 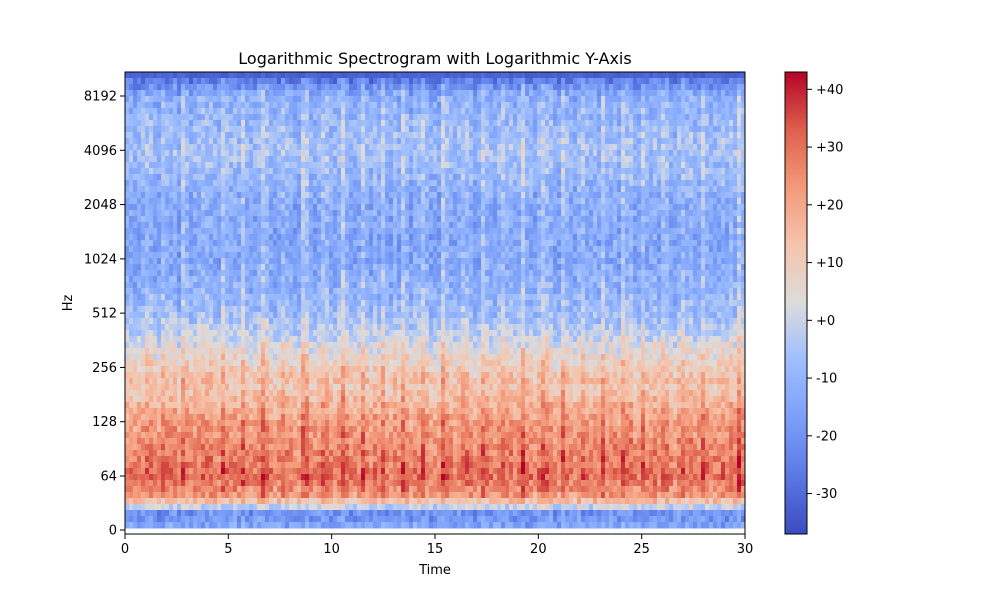 What do you see at coordinates (825, 321) in the screenshot?
I see `colorbar-tick-label-4: +0` at bounding box center [825, 321].